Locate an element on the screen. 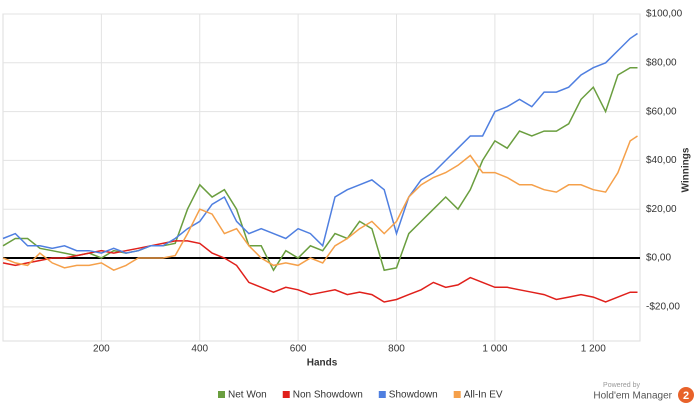  legend: Net Won Non Showdown Showdown All-In EV is located at coordinates (360, 395).